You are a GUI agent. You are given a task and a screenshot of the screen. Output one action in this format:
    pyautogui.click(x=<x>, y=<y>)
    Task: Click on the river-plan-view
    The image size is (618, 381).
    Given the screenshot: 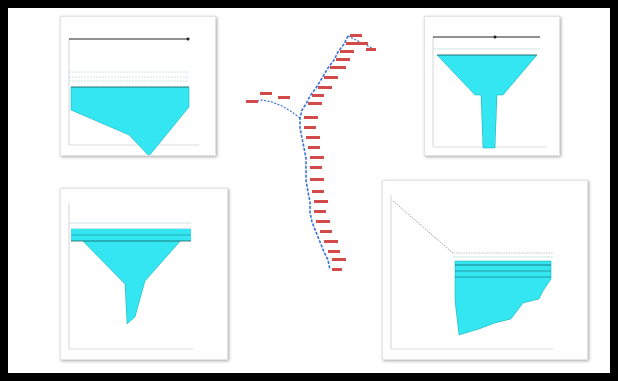 What is the action you would take?
    pyautogui.click(x=311, y=152)
    